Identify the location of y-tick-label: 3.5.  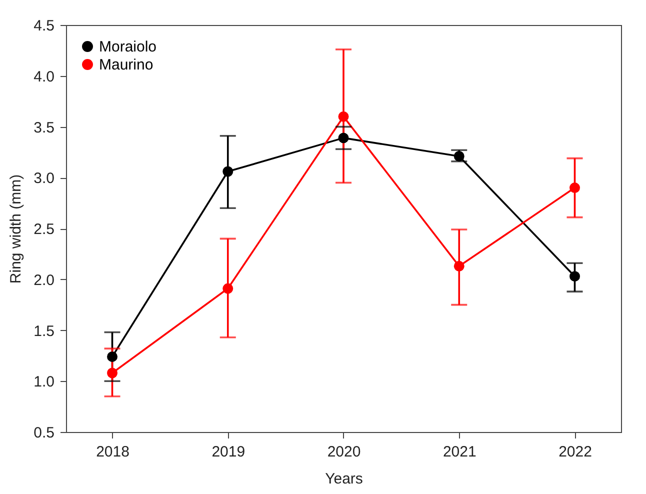
(44, 127).